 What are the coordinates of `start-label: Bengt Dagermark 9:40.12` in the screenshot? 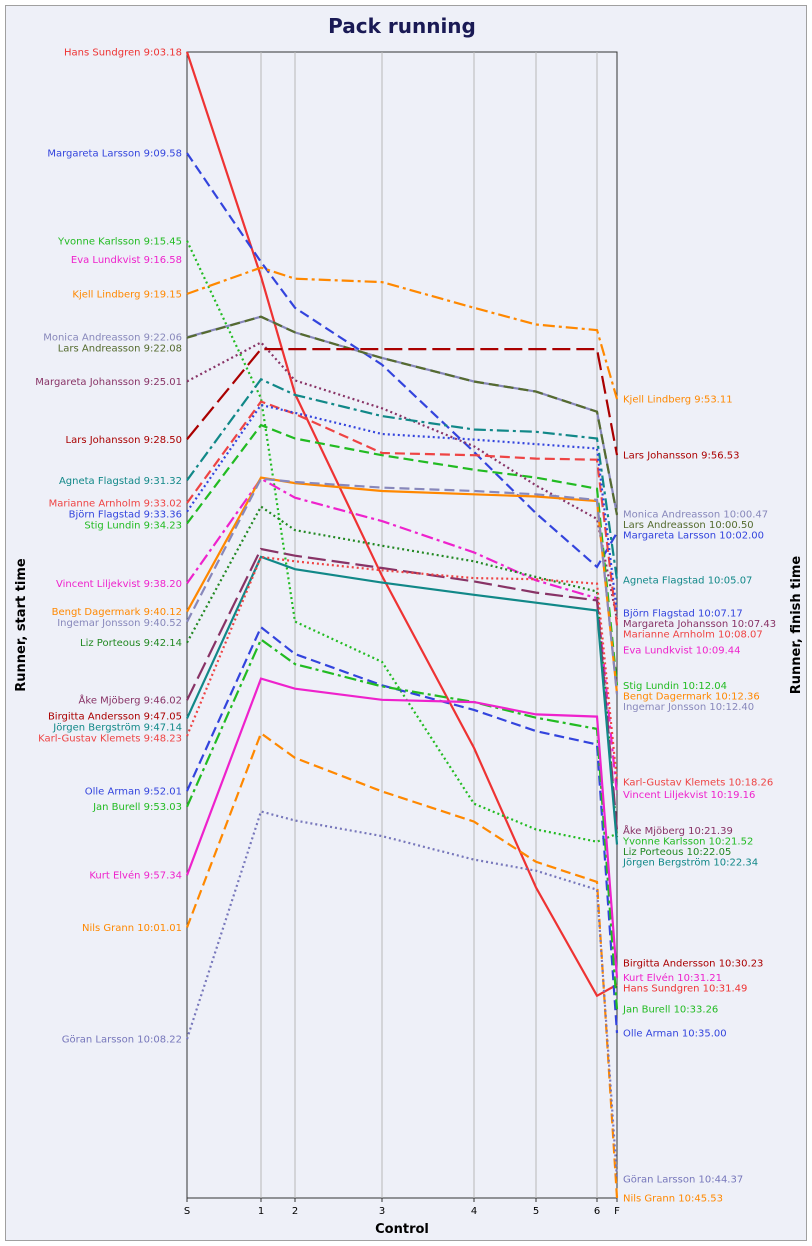 It's located at (117, 612).